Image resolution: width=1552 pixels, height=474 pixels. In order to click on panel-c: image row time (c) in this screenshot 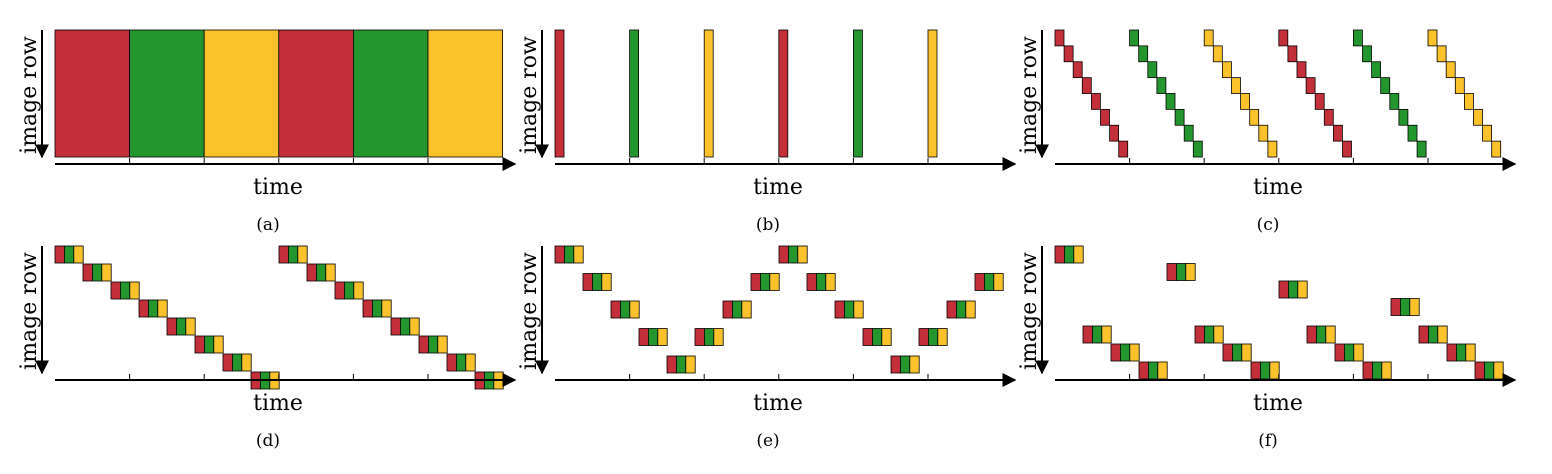, I will do `click(1267, 132)`.